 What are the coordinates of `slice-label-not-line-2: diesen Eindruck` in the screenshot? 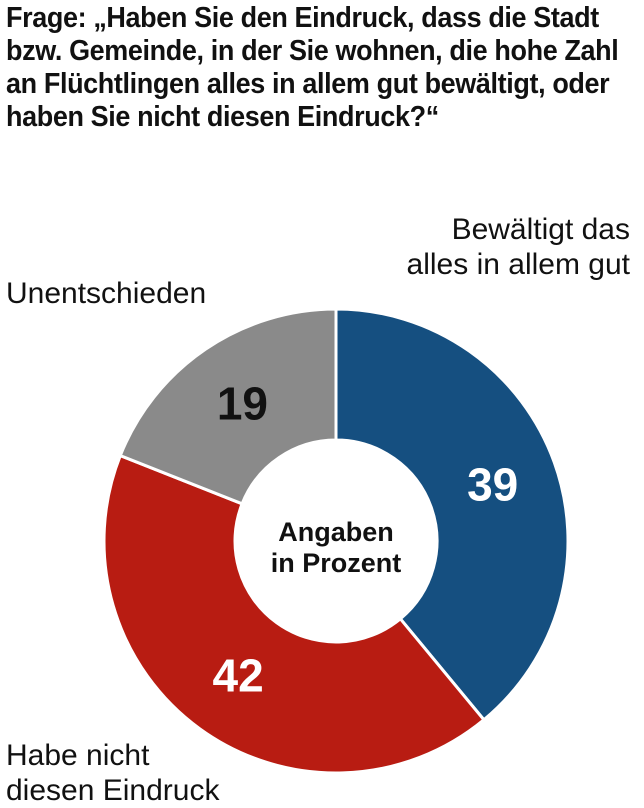 It's located at (113, 790).